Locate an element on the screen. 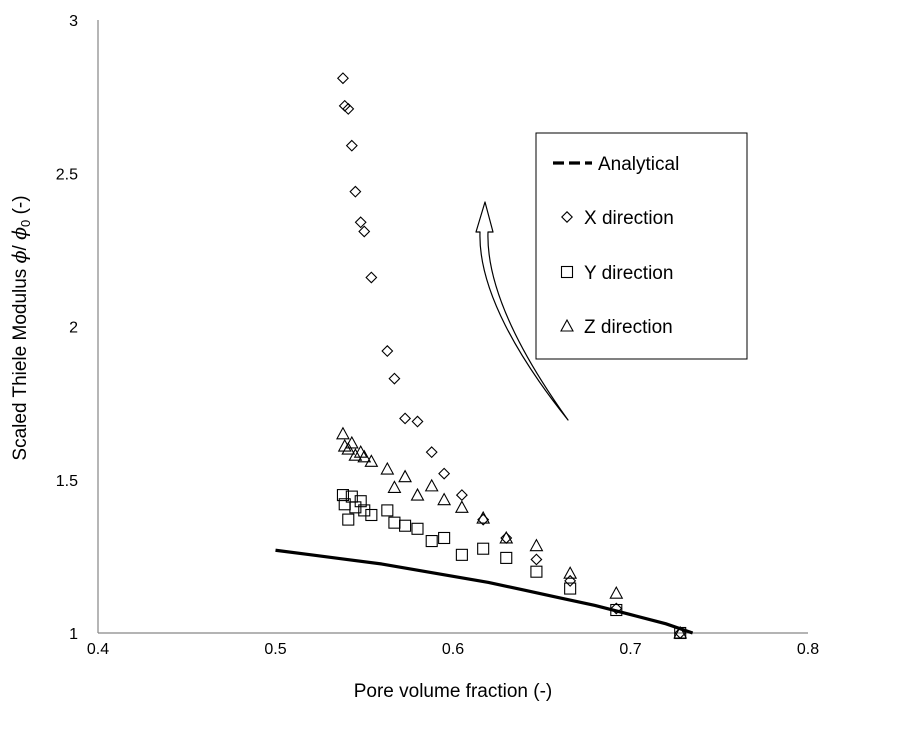 The width and height of the screenshot is (923, 736). y-axis-title-symbol-denominator: ϕ is located at coordinates (20, 233).